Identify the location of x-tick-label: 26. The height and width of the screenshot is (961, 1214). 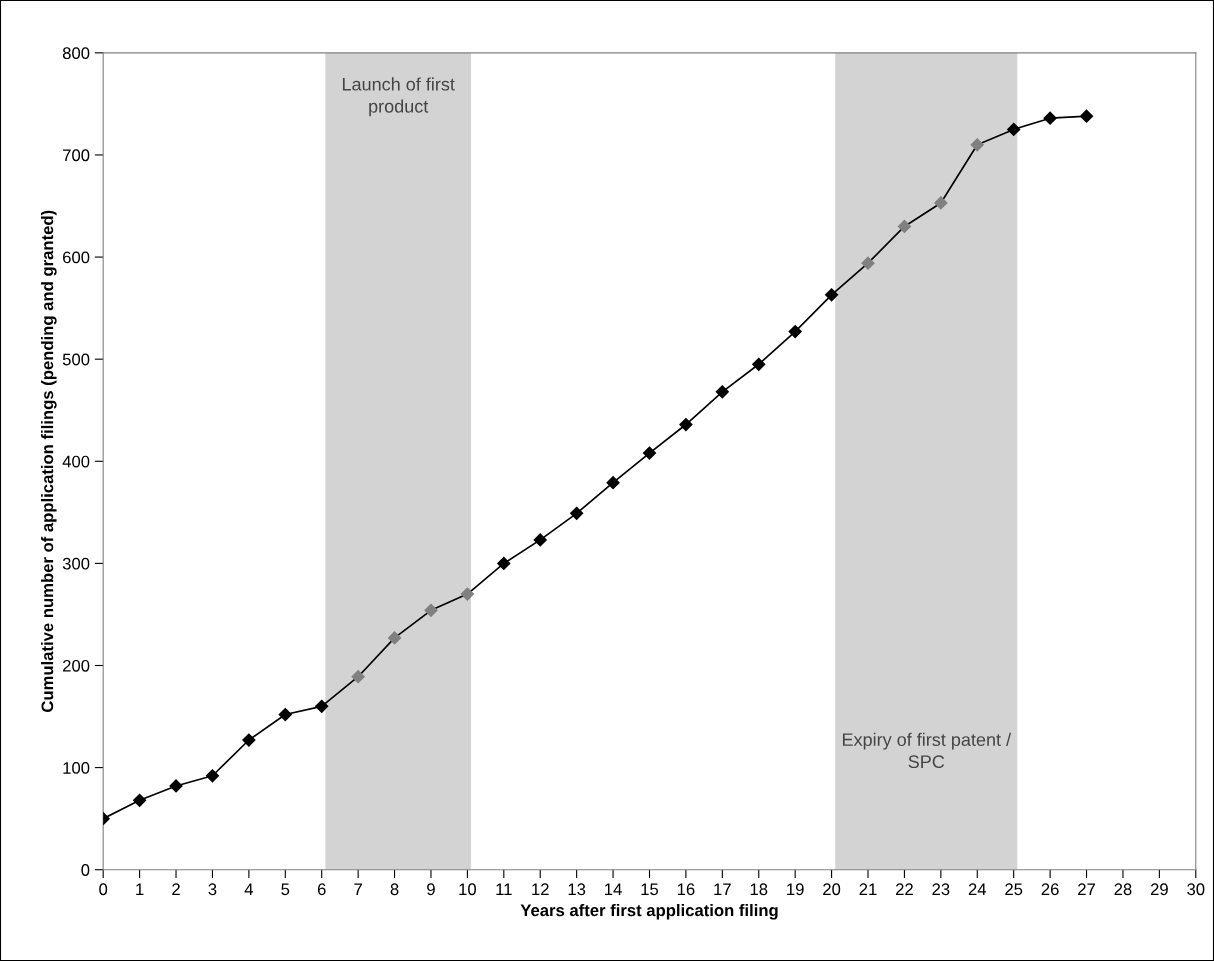
(1050, 889).